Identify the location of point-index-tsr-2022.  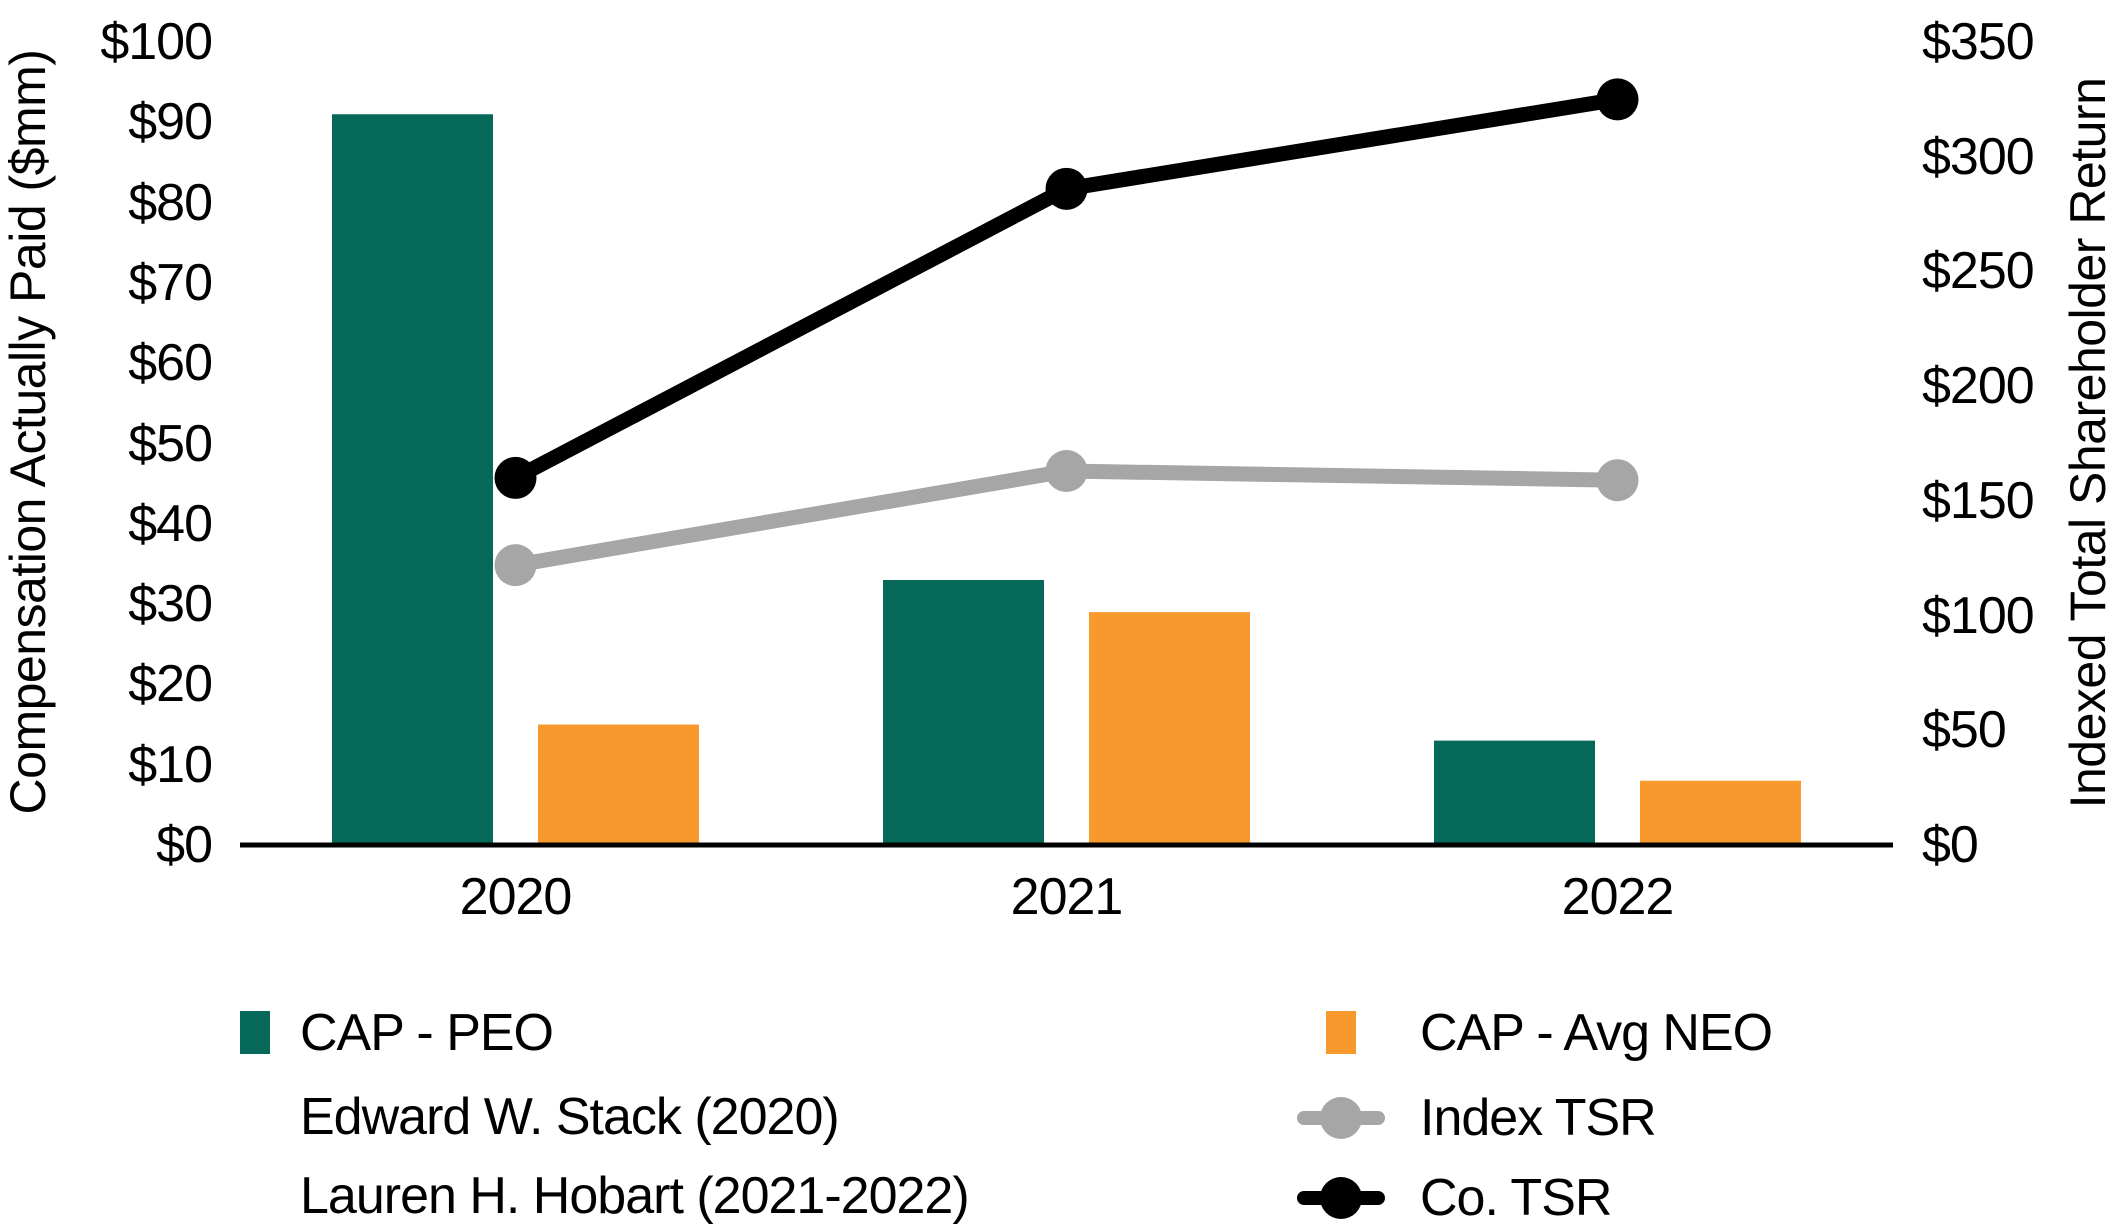
(1617, 480).